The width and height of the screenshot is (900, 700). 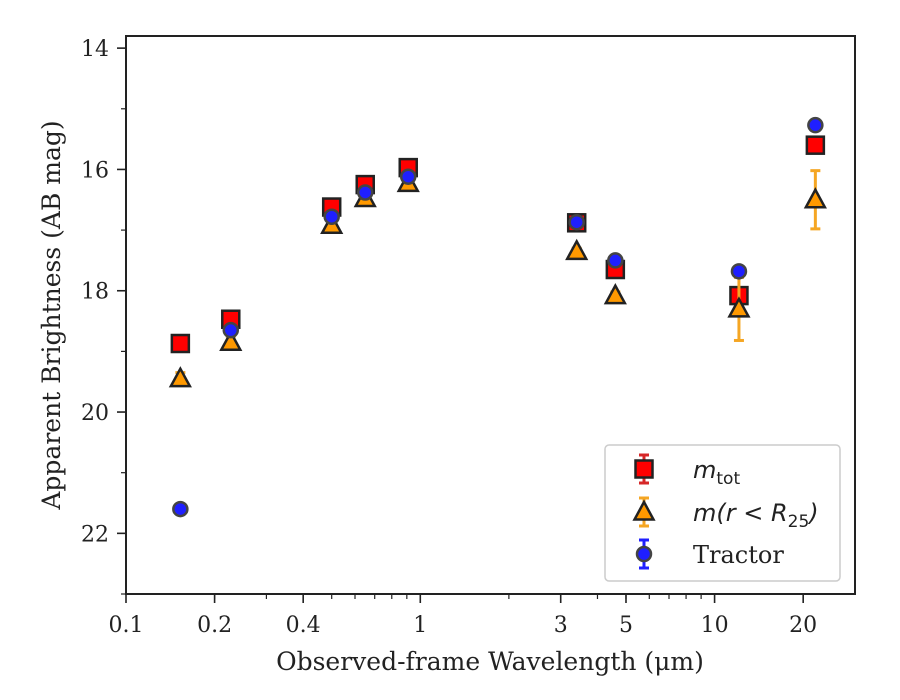 What do you see at coordinates (799, 522) in the screenshot?
I see `legend-mr25-sub: 25` at bounding box center [799, 522].